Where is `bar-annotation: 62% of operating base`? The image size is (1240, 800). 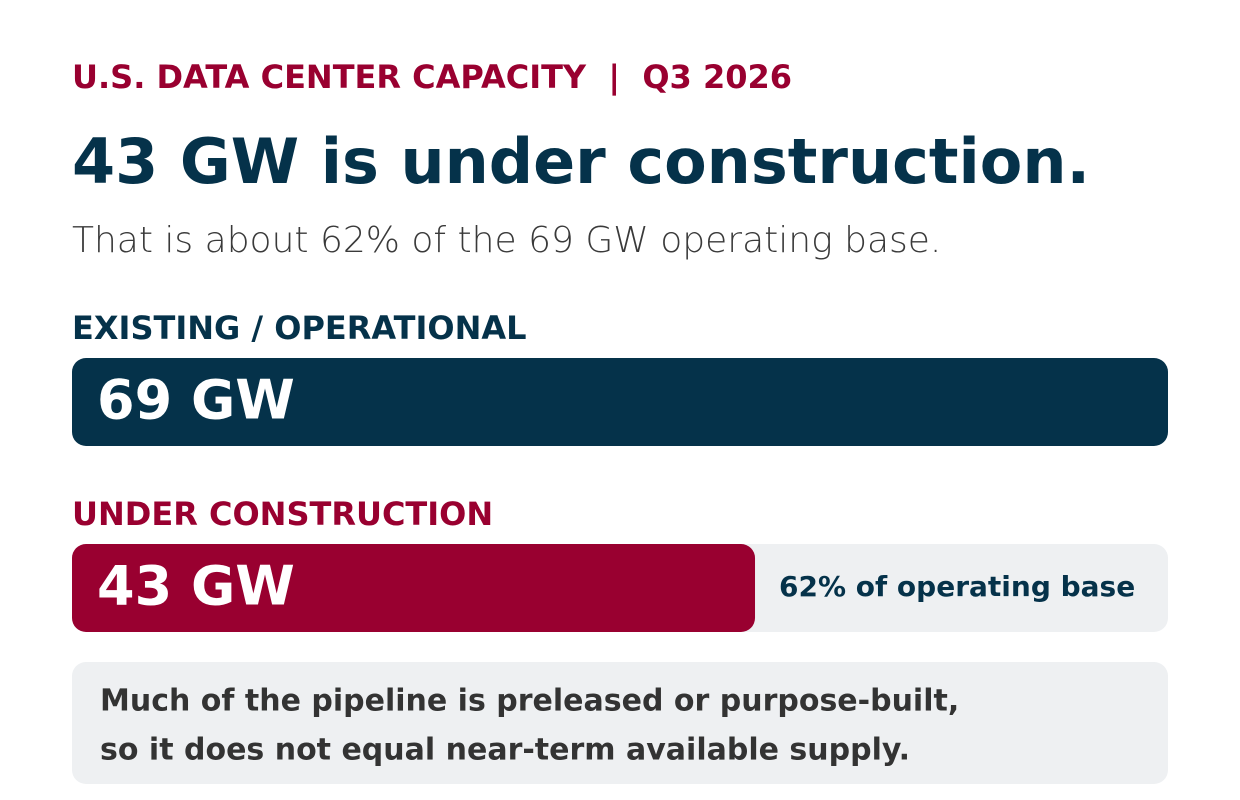
bar-annotation: 62% of operating base is located at coordinates (957, 586).